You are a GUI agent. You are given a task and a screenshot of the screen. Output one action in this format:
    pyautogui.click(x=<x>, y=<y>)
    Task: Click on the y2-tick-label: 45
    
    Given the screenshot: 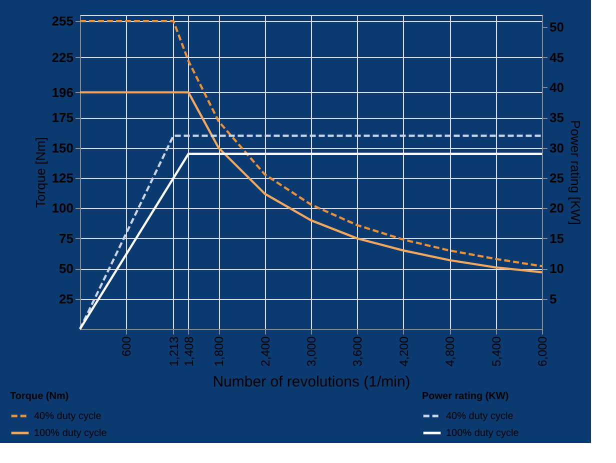 What is the action you would take?
    pyautogui.click(x=557, y=57)
    